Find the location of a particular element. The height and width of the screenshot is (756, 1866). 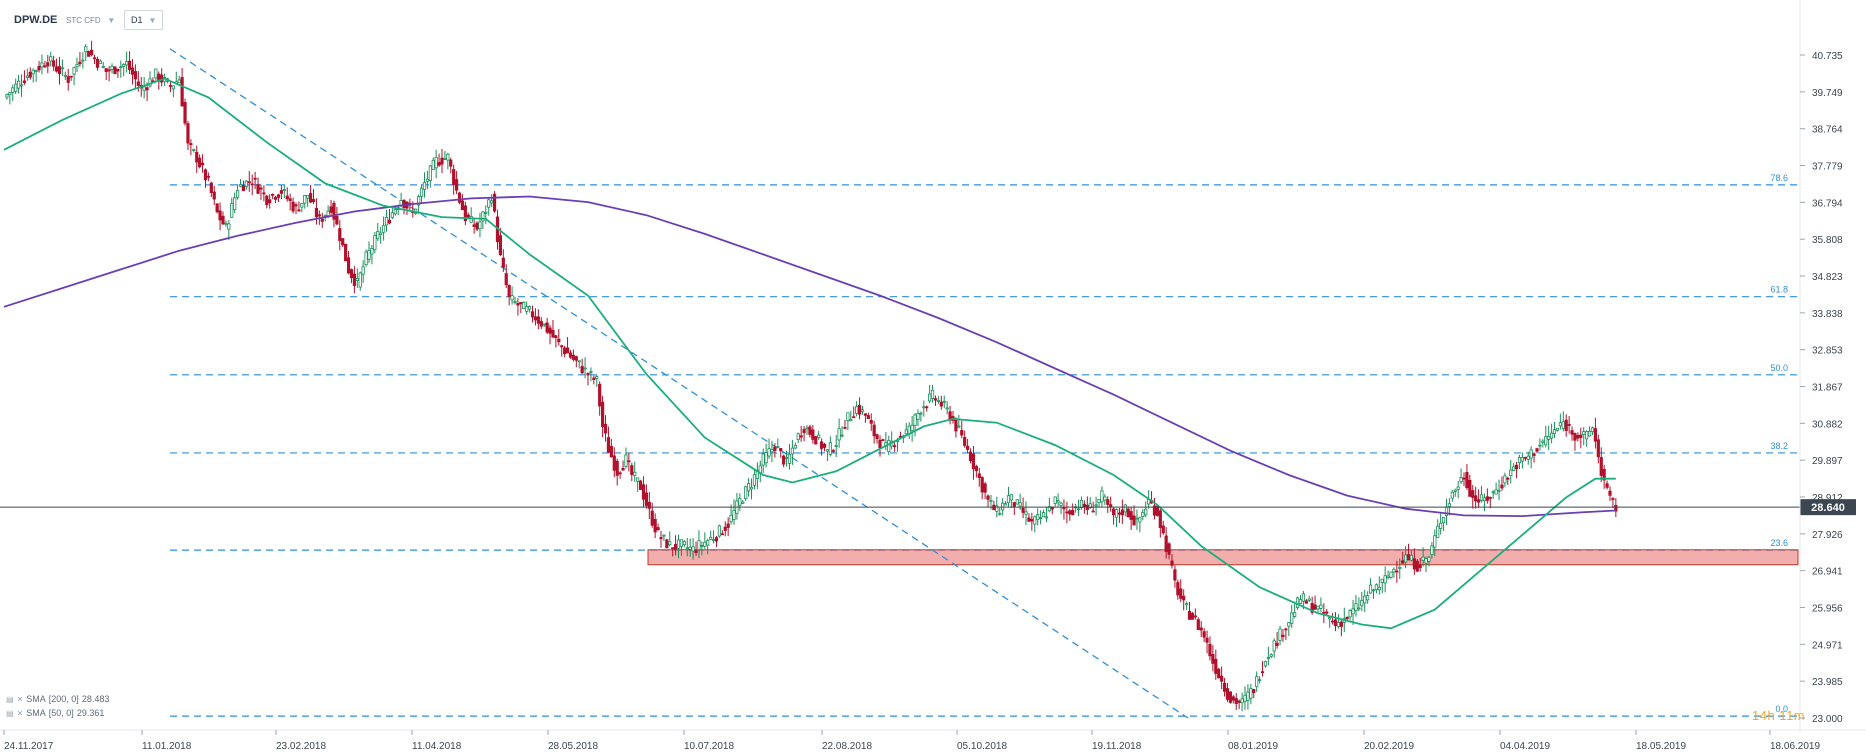

fib-level-label: 23.6 is located at coordinates (1779, 543).